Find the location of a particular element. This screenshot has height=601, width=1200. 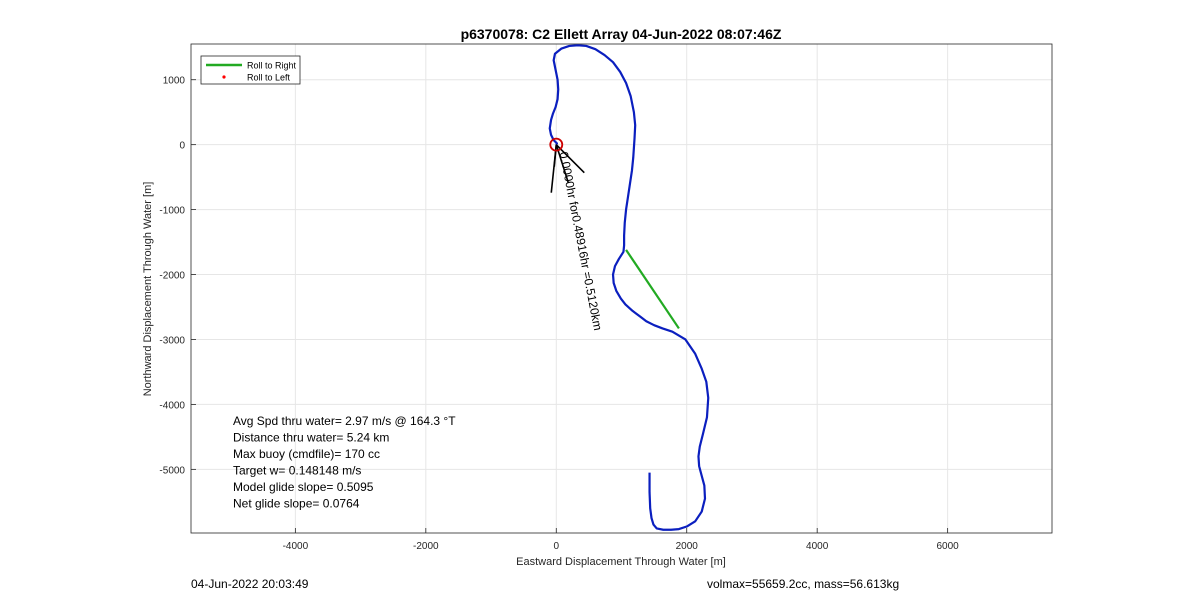

x-tick-label: 2000 is located at coordinates (687, 546).